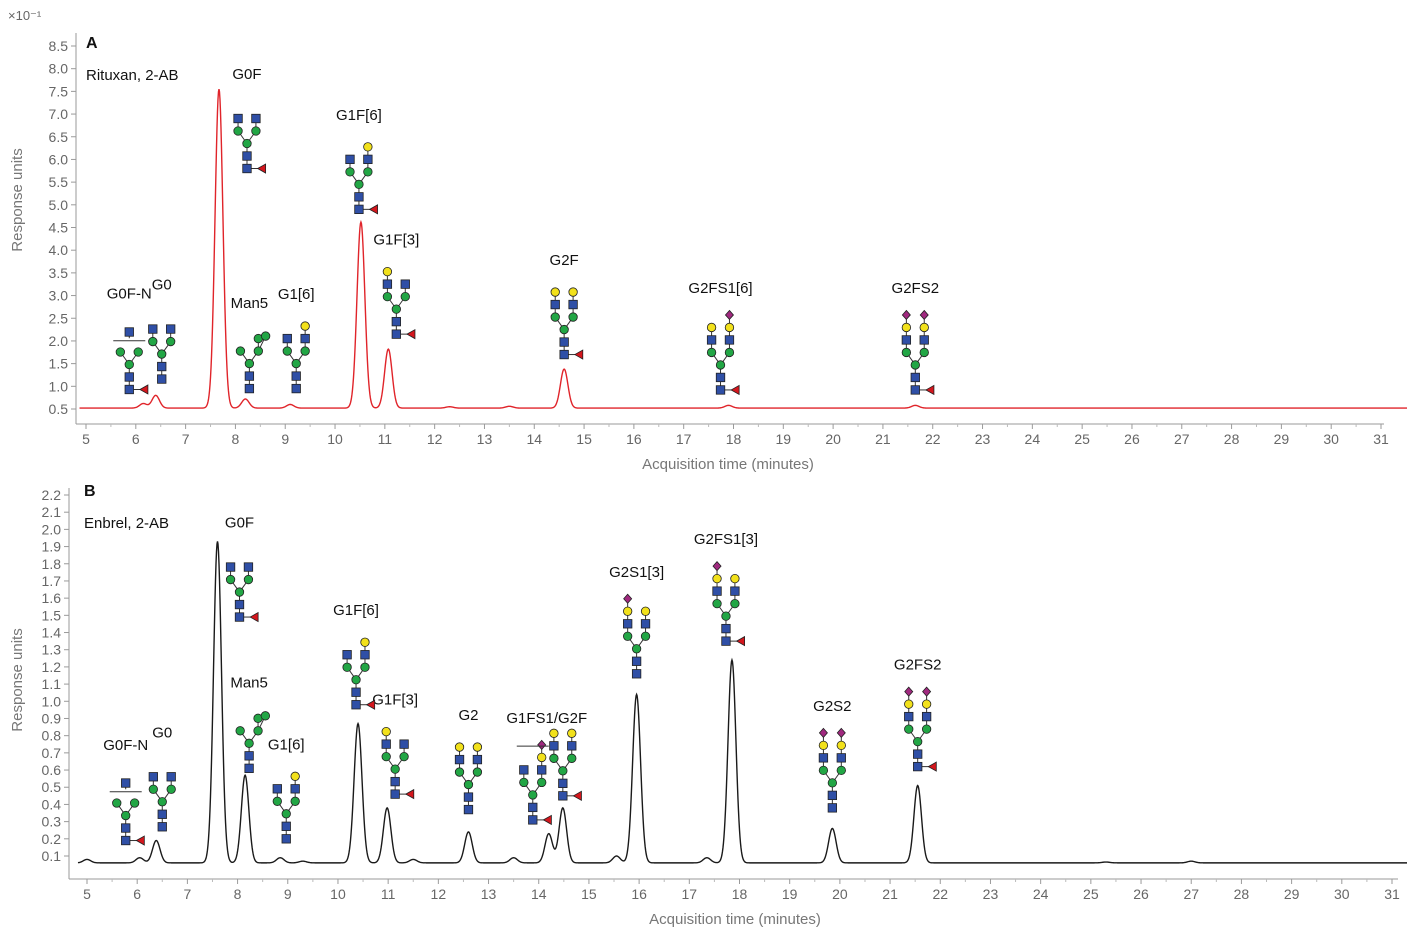 The width and height of the screenshot is (1407, 933). Describe the element at coordinates (126, 523) in the screenshot. I see `panel-b-sample-name: Enbrel, 2-AB` at that location.